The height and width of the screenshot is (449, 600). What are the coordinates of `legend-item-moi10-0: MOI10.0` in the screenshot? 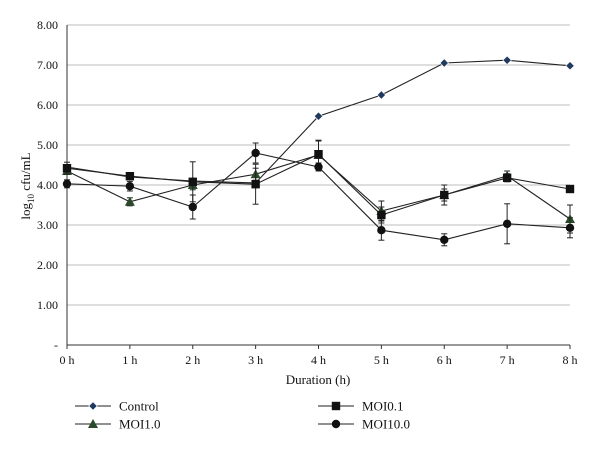 It's located at (364, 424).